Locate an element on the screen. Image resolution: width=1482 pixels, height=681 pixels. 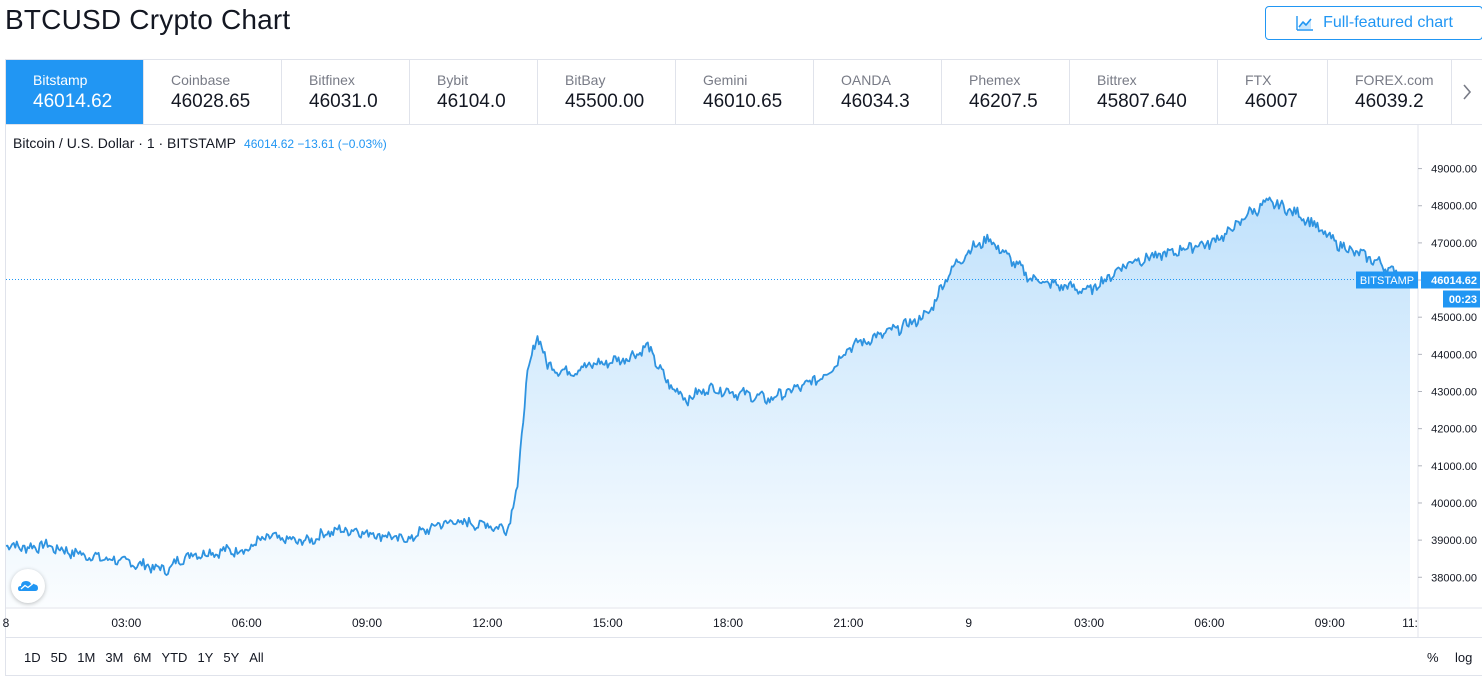
x-tick-label: 15:00 is located at coordinates (608, 623).